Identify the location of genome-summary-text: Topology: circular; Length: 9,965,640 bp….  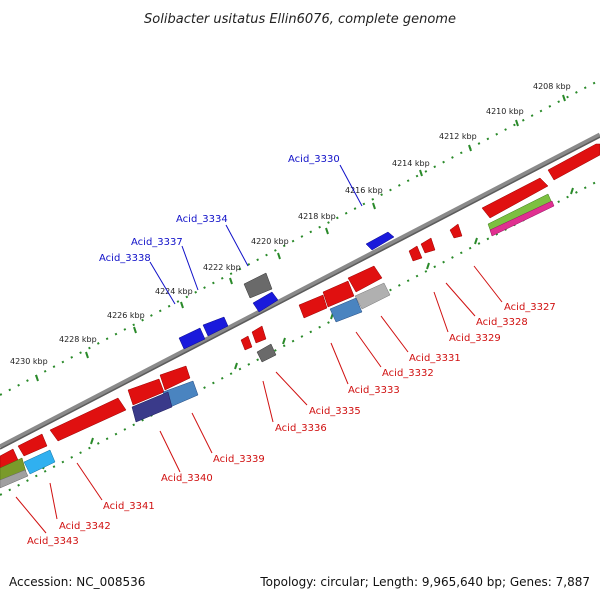
(424, 582).